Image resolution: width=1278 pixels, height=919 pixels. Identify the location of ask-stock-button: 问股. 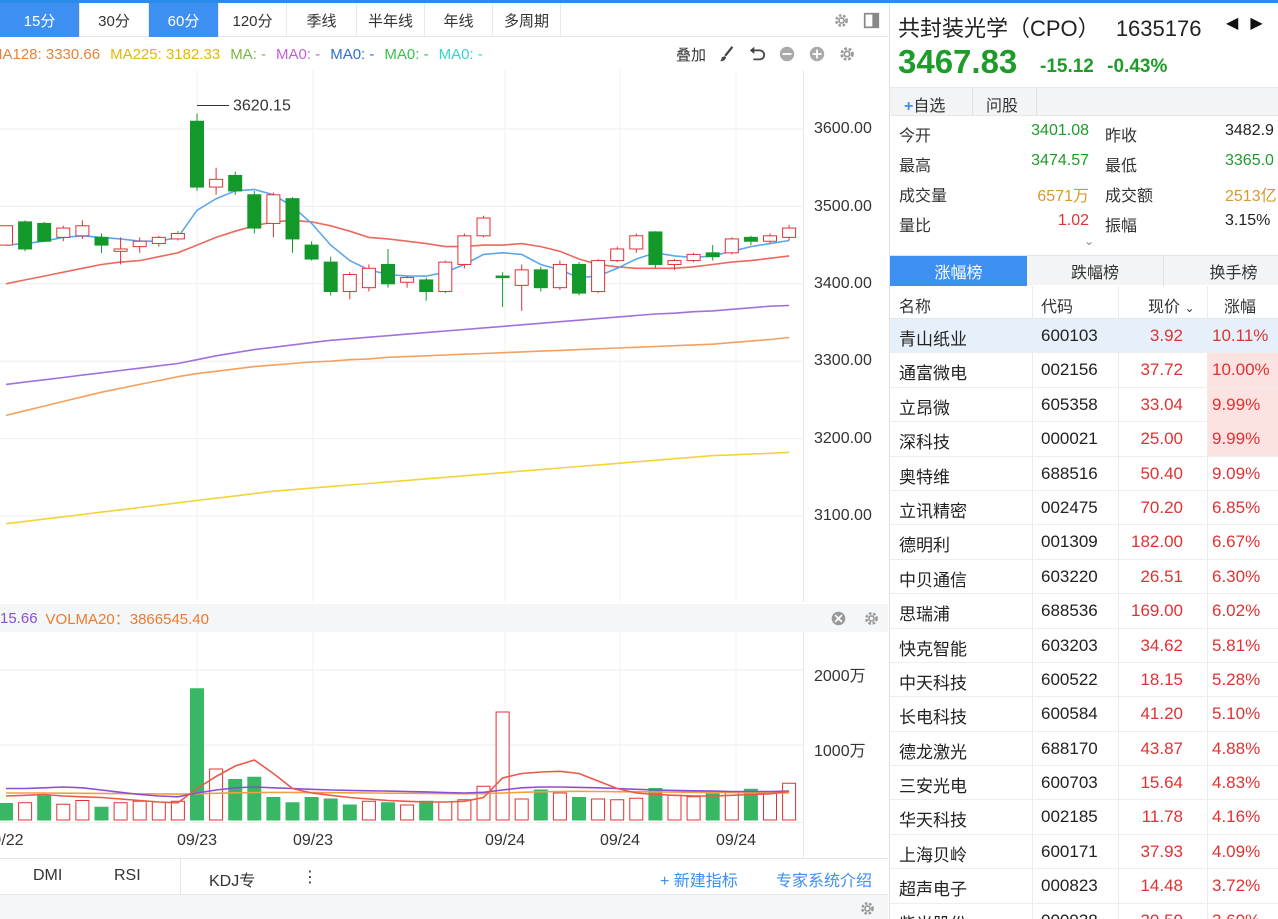
(1002, 106).